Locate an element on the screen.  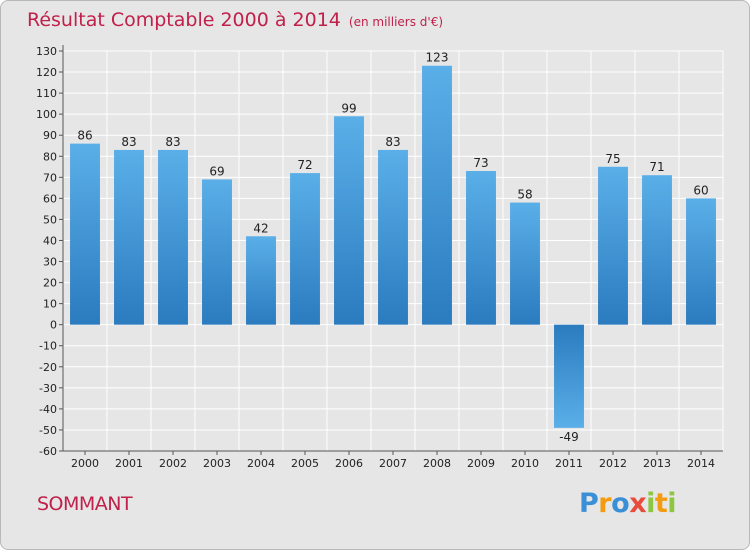
data-label-2009: 73 is located at coordinates (480, 163).